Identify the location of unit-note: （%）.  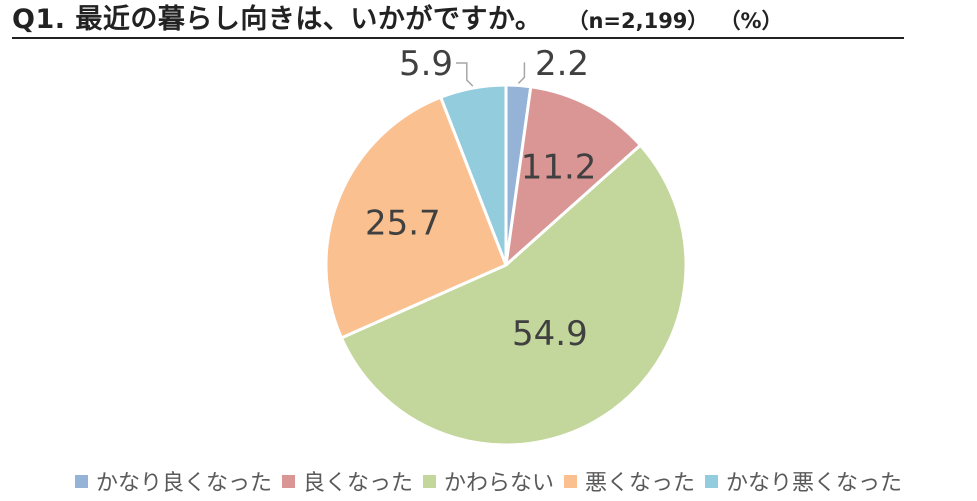
(751, 21).